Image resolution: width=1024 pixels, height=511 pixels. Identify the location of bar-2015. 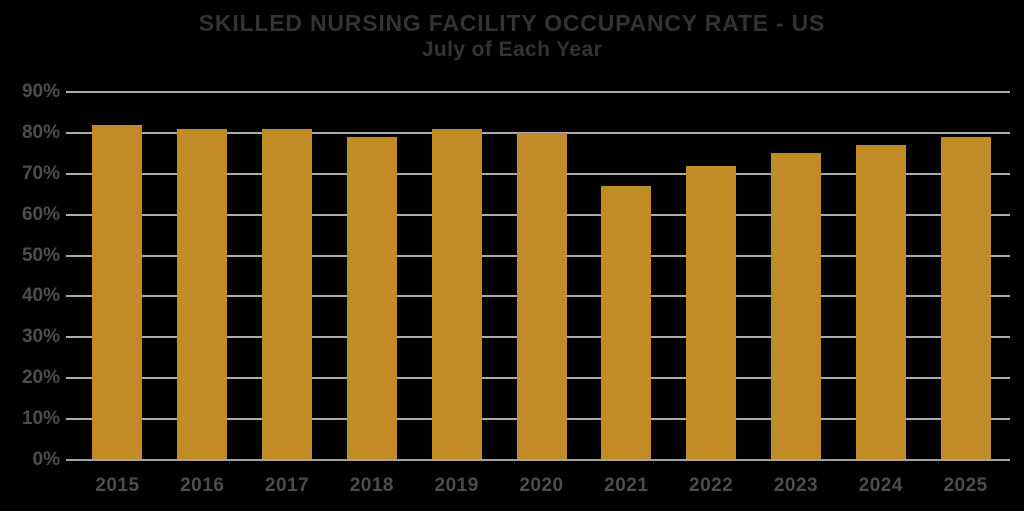
(117, 292).